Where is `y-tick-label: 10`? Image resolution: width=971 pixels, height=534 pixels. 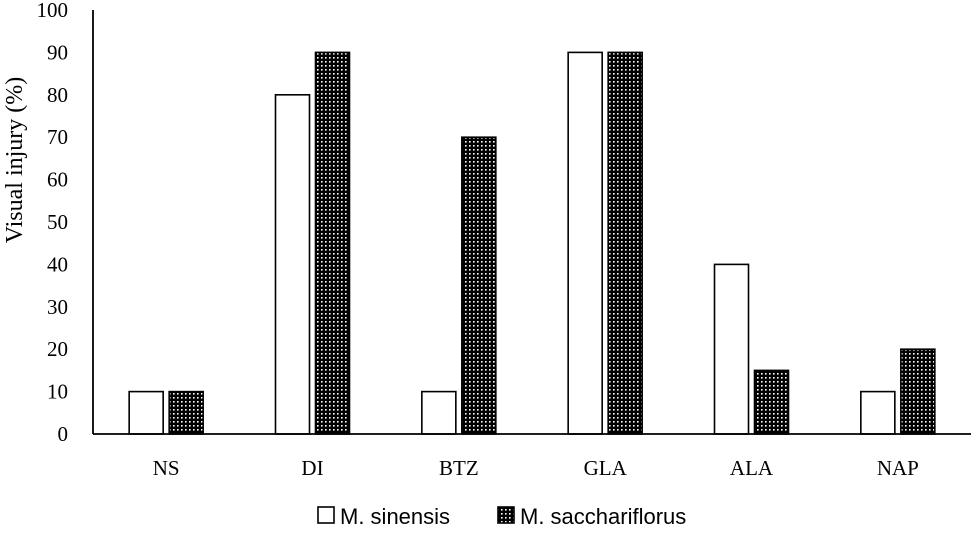
y-tick-label: 10 is located at coordinates (57, 392).